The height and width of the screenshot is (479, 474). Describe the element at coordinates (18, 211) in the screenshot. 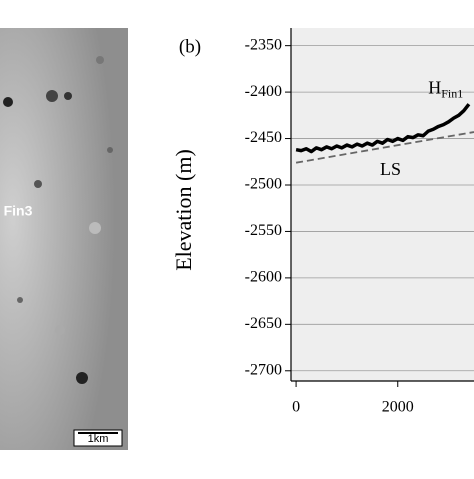

I see `region-label: Fin3` at that location.